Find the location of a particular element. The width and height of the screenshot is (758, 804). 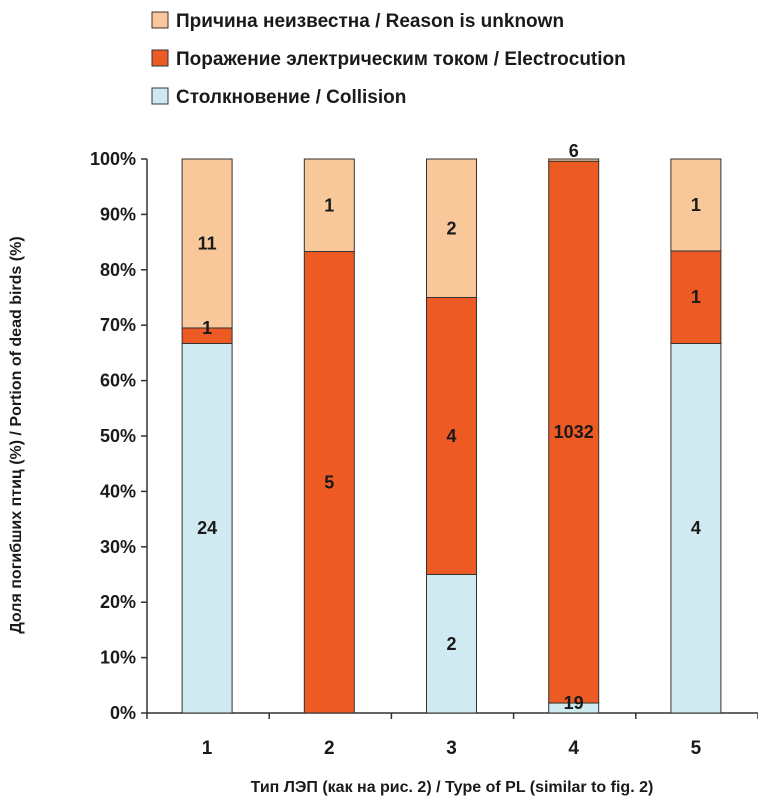

x-tick-label: 5 is located at coordinates (696, 748).